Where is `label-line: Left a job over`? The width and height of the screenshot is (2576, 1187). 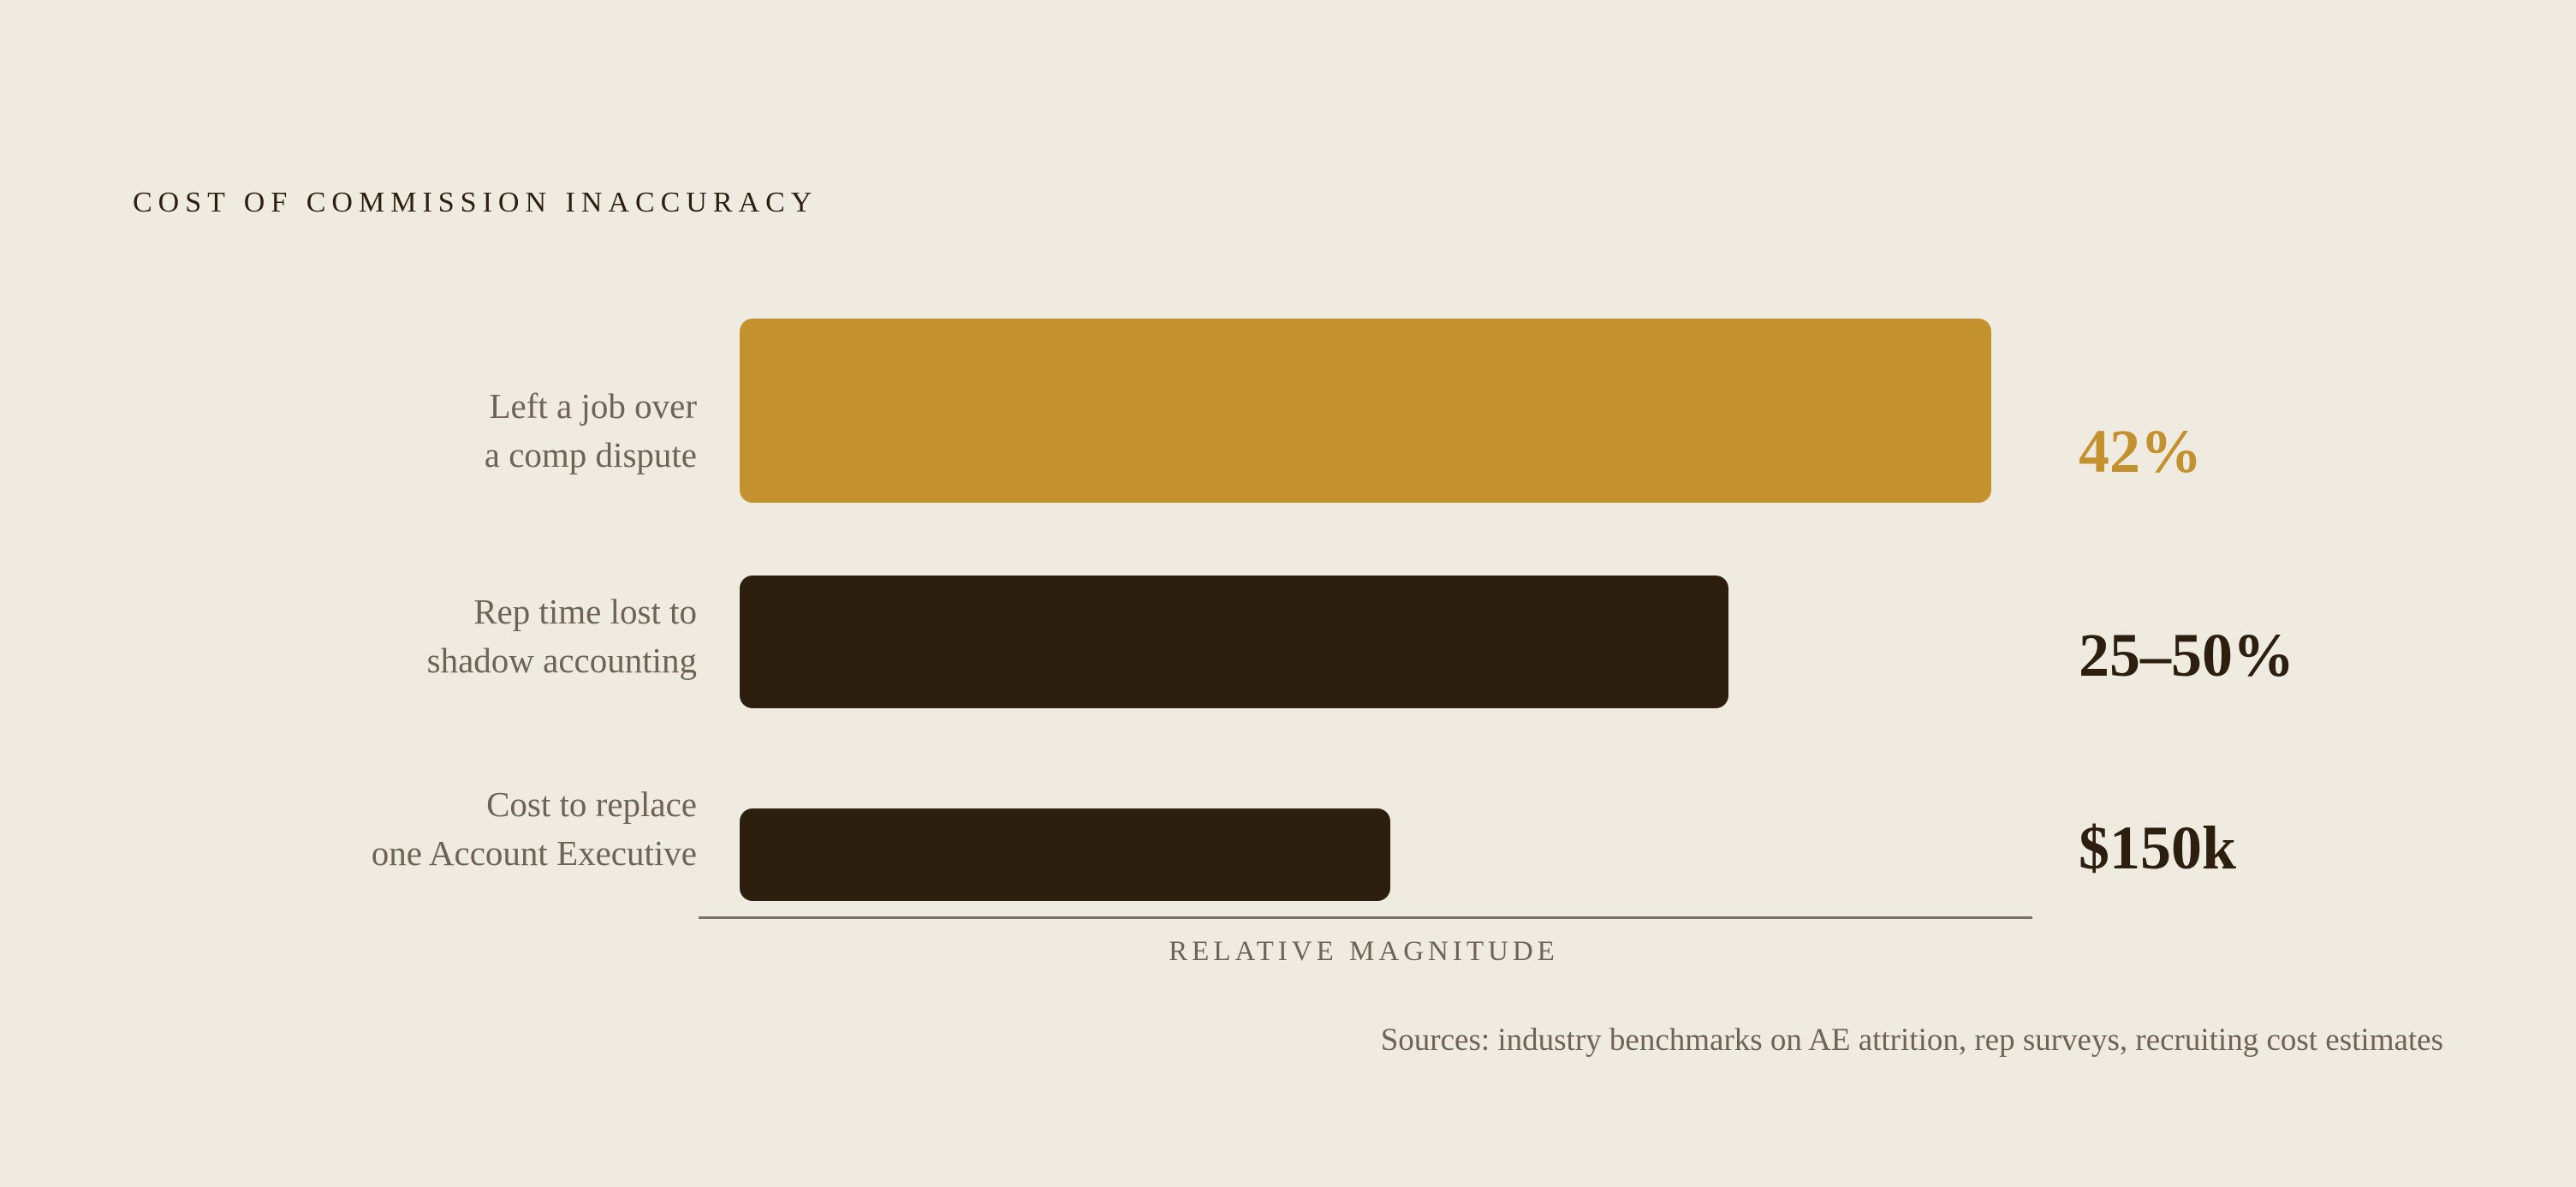 label-line: Left a job over is located at coordinates (593, 406).